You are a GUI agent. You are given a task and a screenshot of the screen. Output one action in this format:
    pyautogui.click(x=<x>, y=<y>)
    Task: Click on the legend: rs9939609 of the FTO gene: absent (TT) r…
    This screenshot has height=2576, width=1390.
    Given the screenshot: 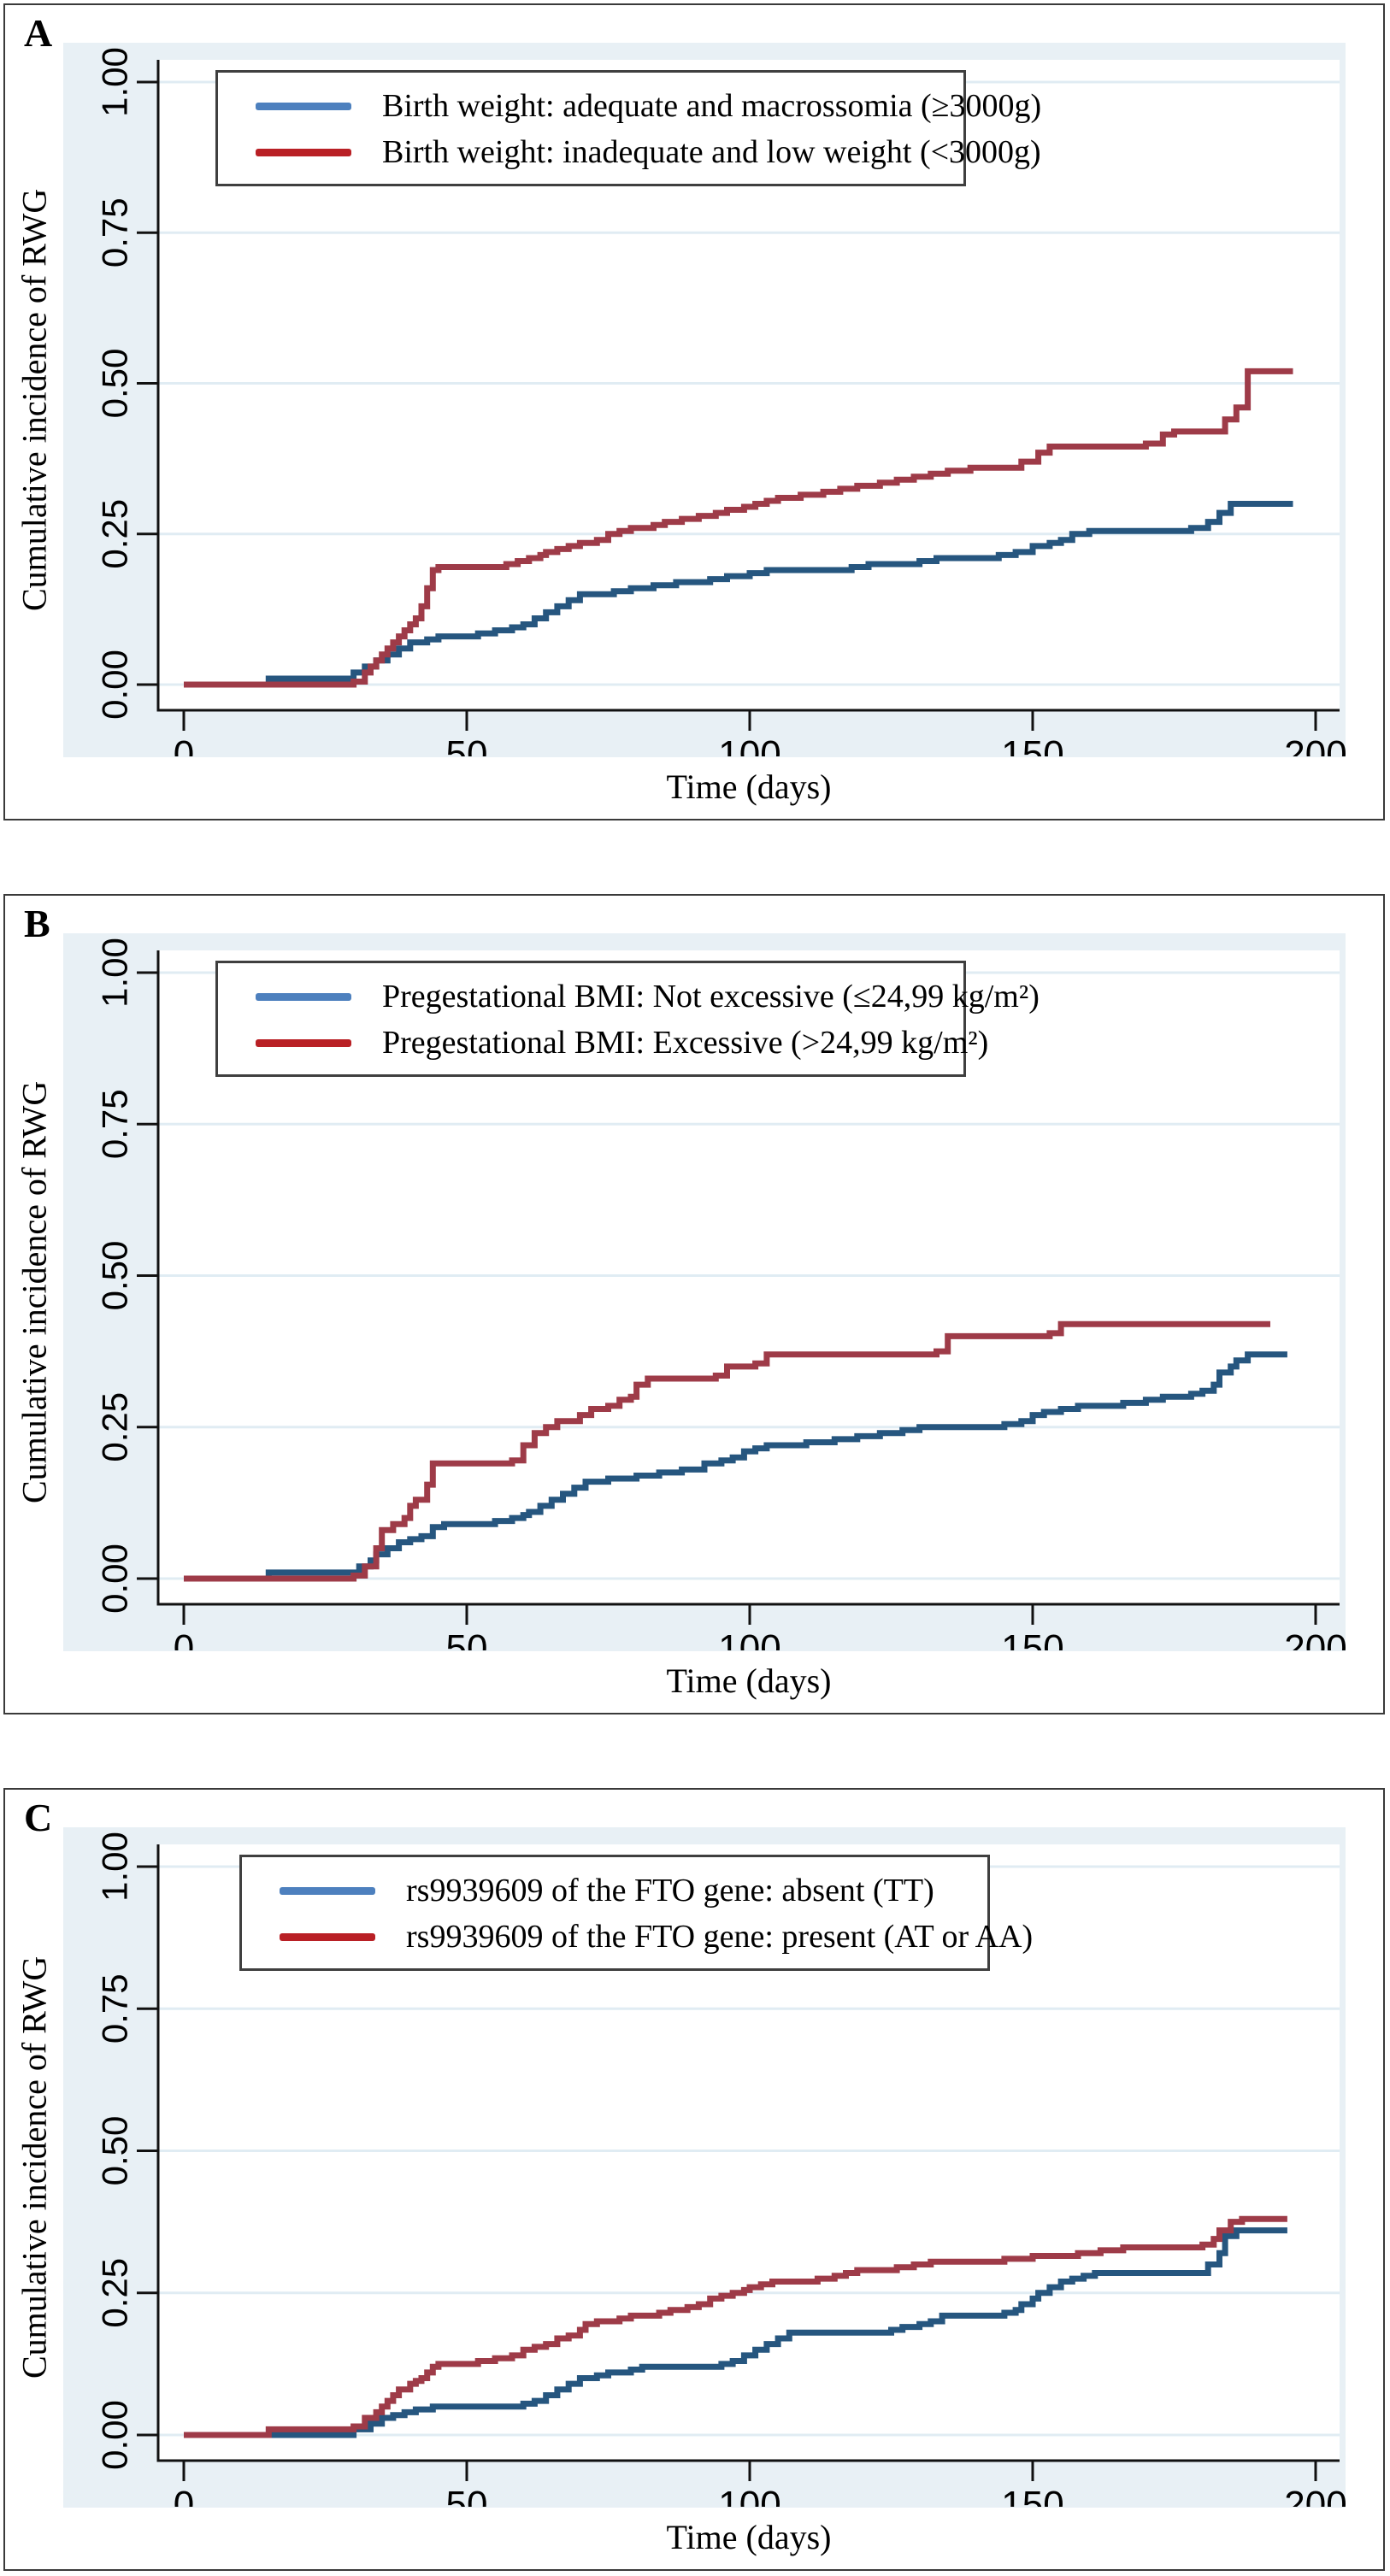 What is the action you would take?
    pyautogui.click(x=636, y=1913)
    